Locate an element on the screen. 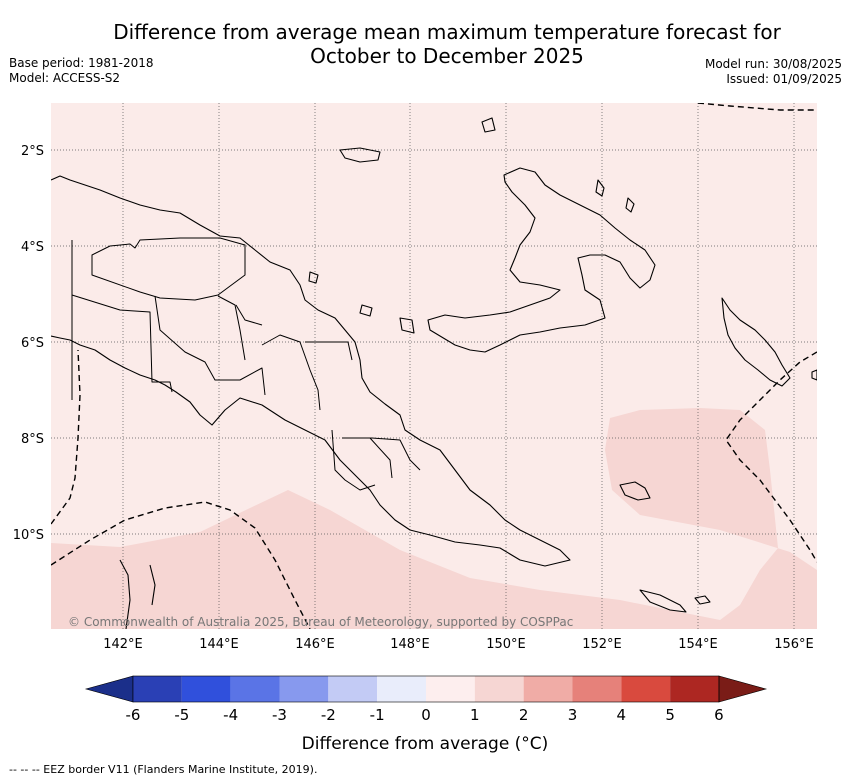 This screenshot has width=850, height=781. legend-tick: -5 is located at coordinates (181, 715).